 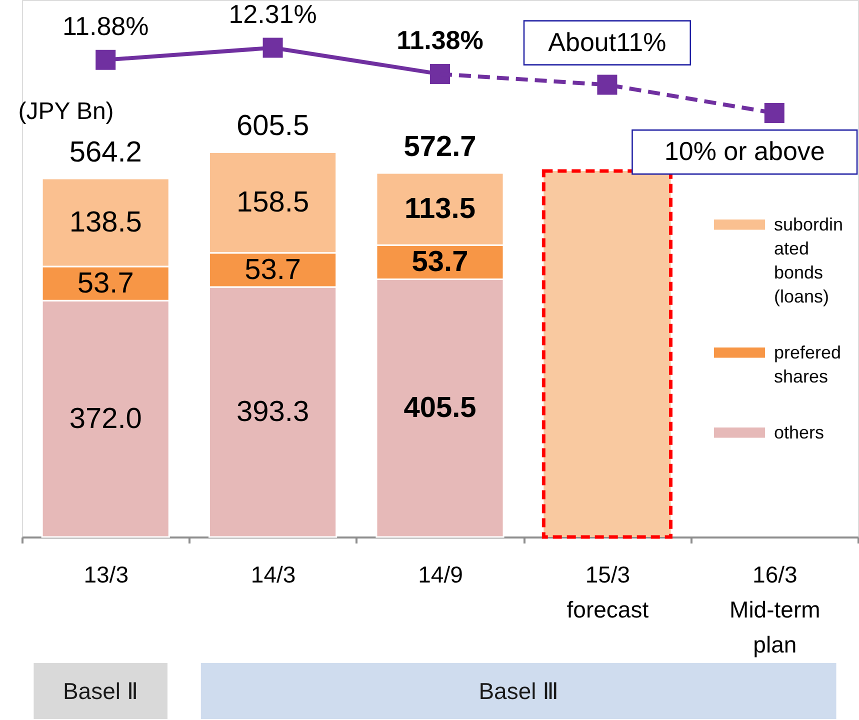 What do you see at coordinates (106, 575) in the screenshot?
I see `x-tick-label: 13/3` at bounding box center [106, 575].